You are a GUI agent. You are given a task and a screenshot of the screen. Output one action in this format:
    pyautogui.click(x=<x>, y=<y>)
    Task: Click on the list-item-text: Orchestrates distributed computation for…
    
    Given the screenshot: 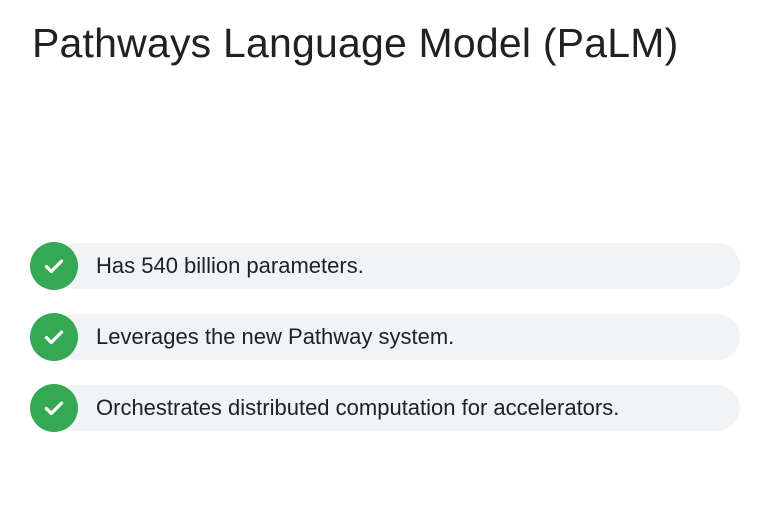 What is the action you would take?
    pyautogui.click(x=358, y=407)
    